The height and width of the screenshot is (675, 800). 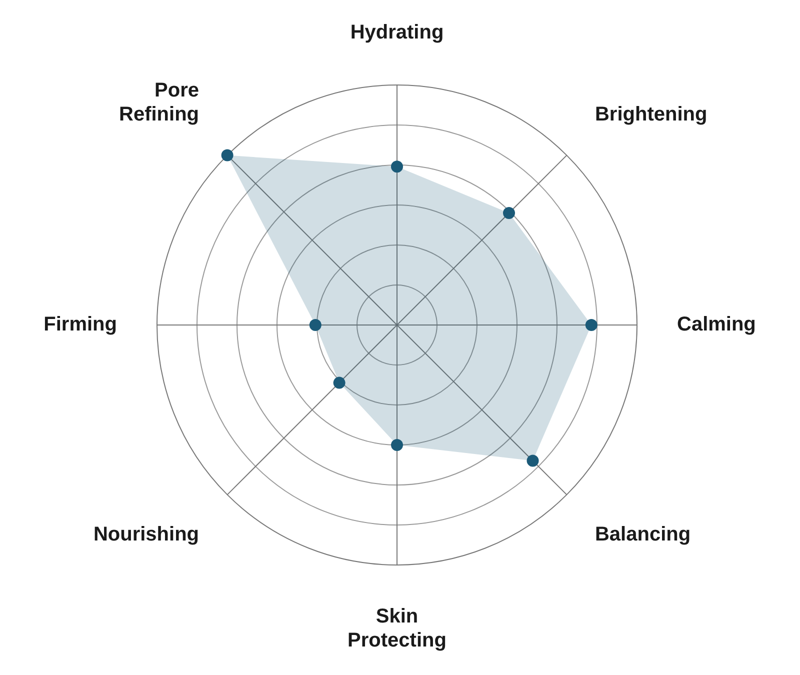 I want to click on spoke-label: Skin Protecting, so click(x=397, y=629).